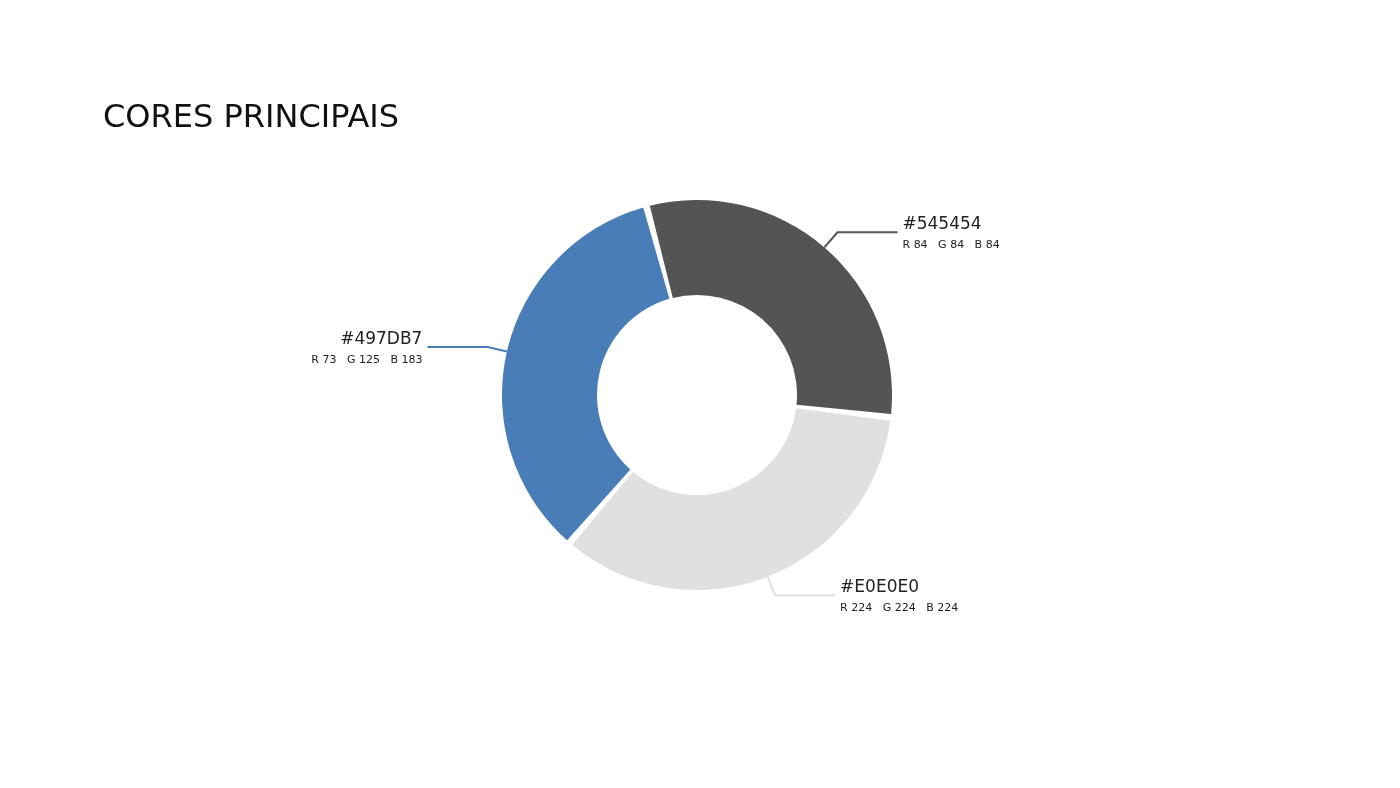 The height and width of the screenshot is (788, 1400). I want to click on slice-label: #545454, so click(942, 222).